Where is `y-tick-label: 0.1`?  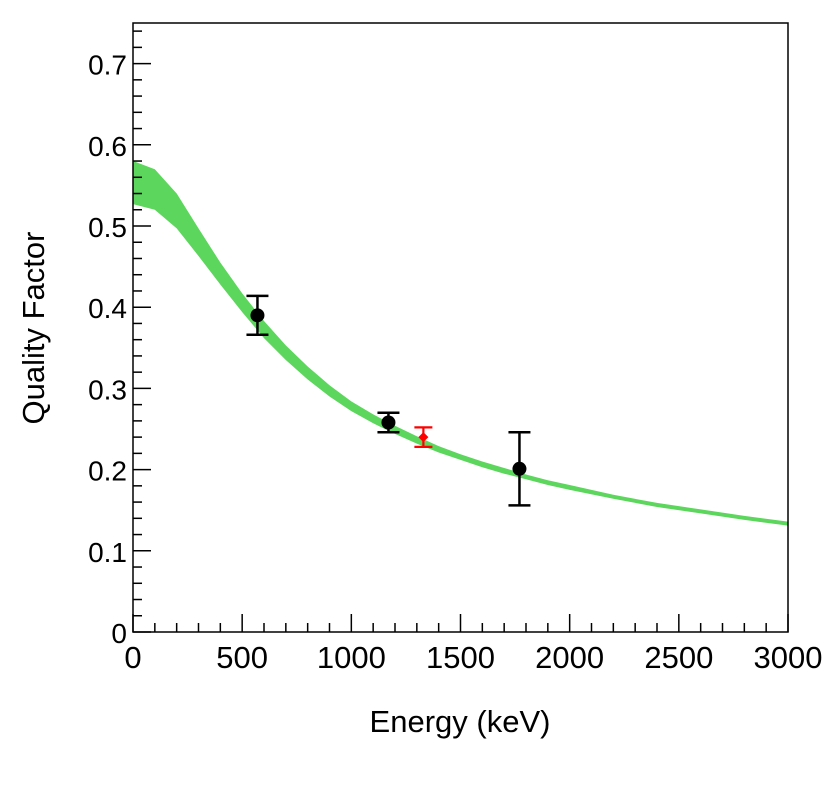
y-tick-label: 0.1 is located at coordinates (107, 552).